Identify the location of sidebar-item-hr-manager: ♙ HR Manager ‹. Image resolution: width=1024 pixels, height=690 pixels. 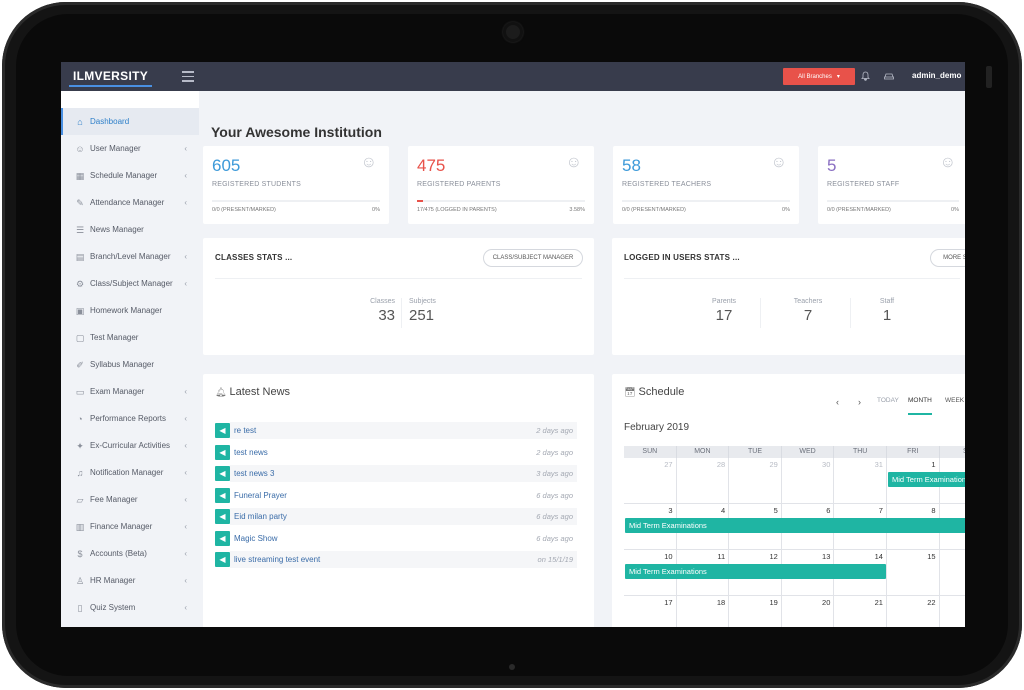
(130, 580).